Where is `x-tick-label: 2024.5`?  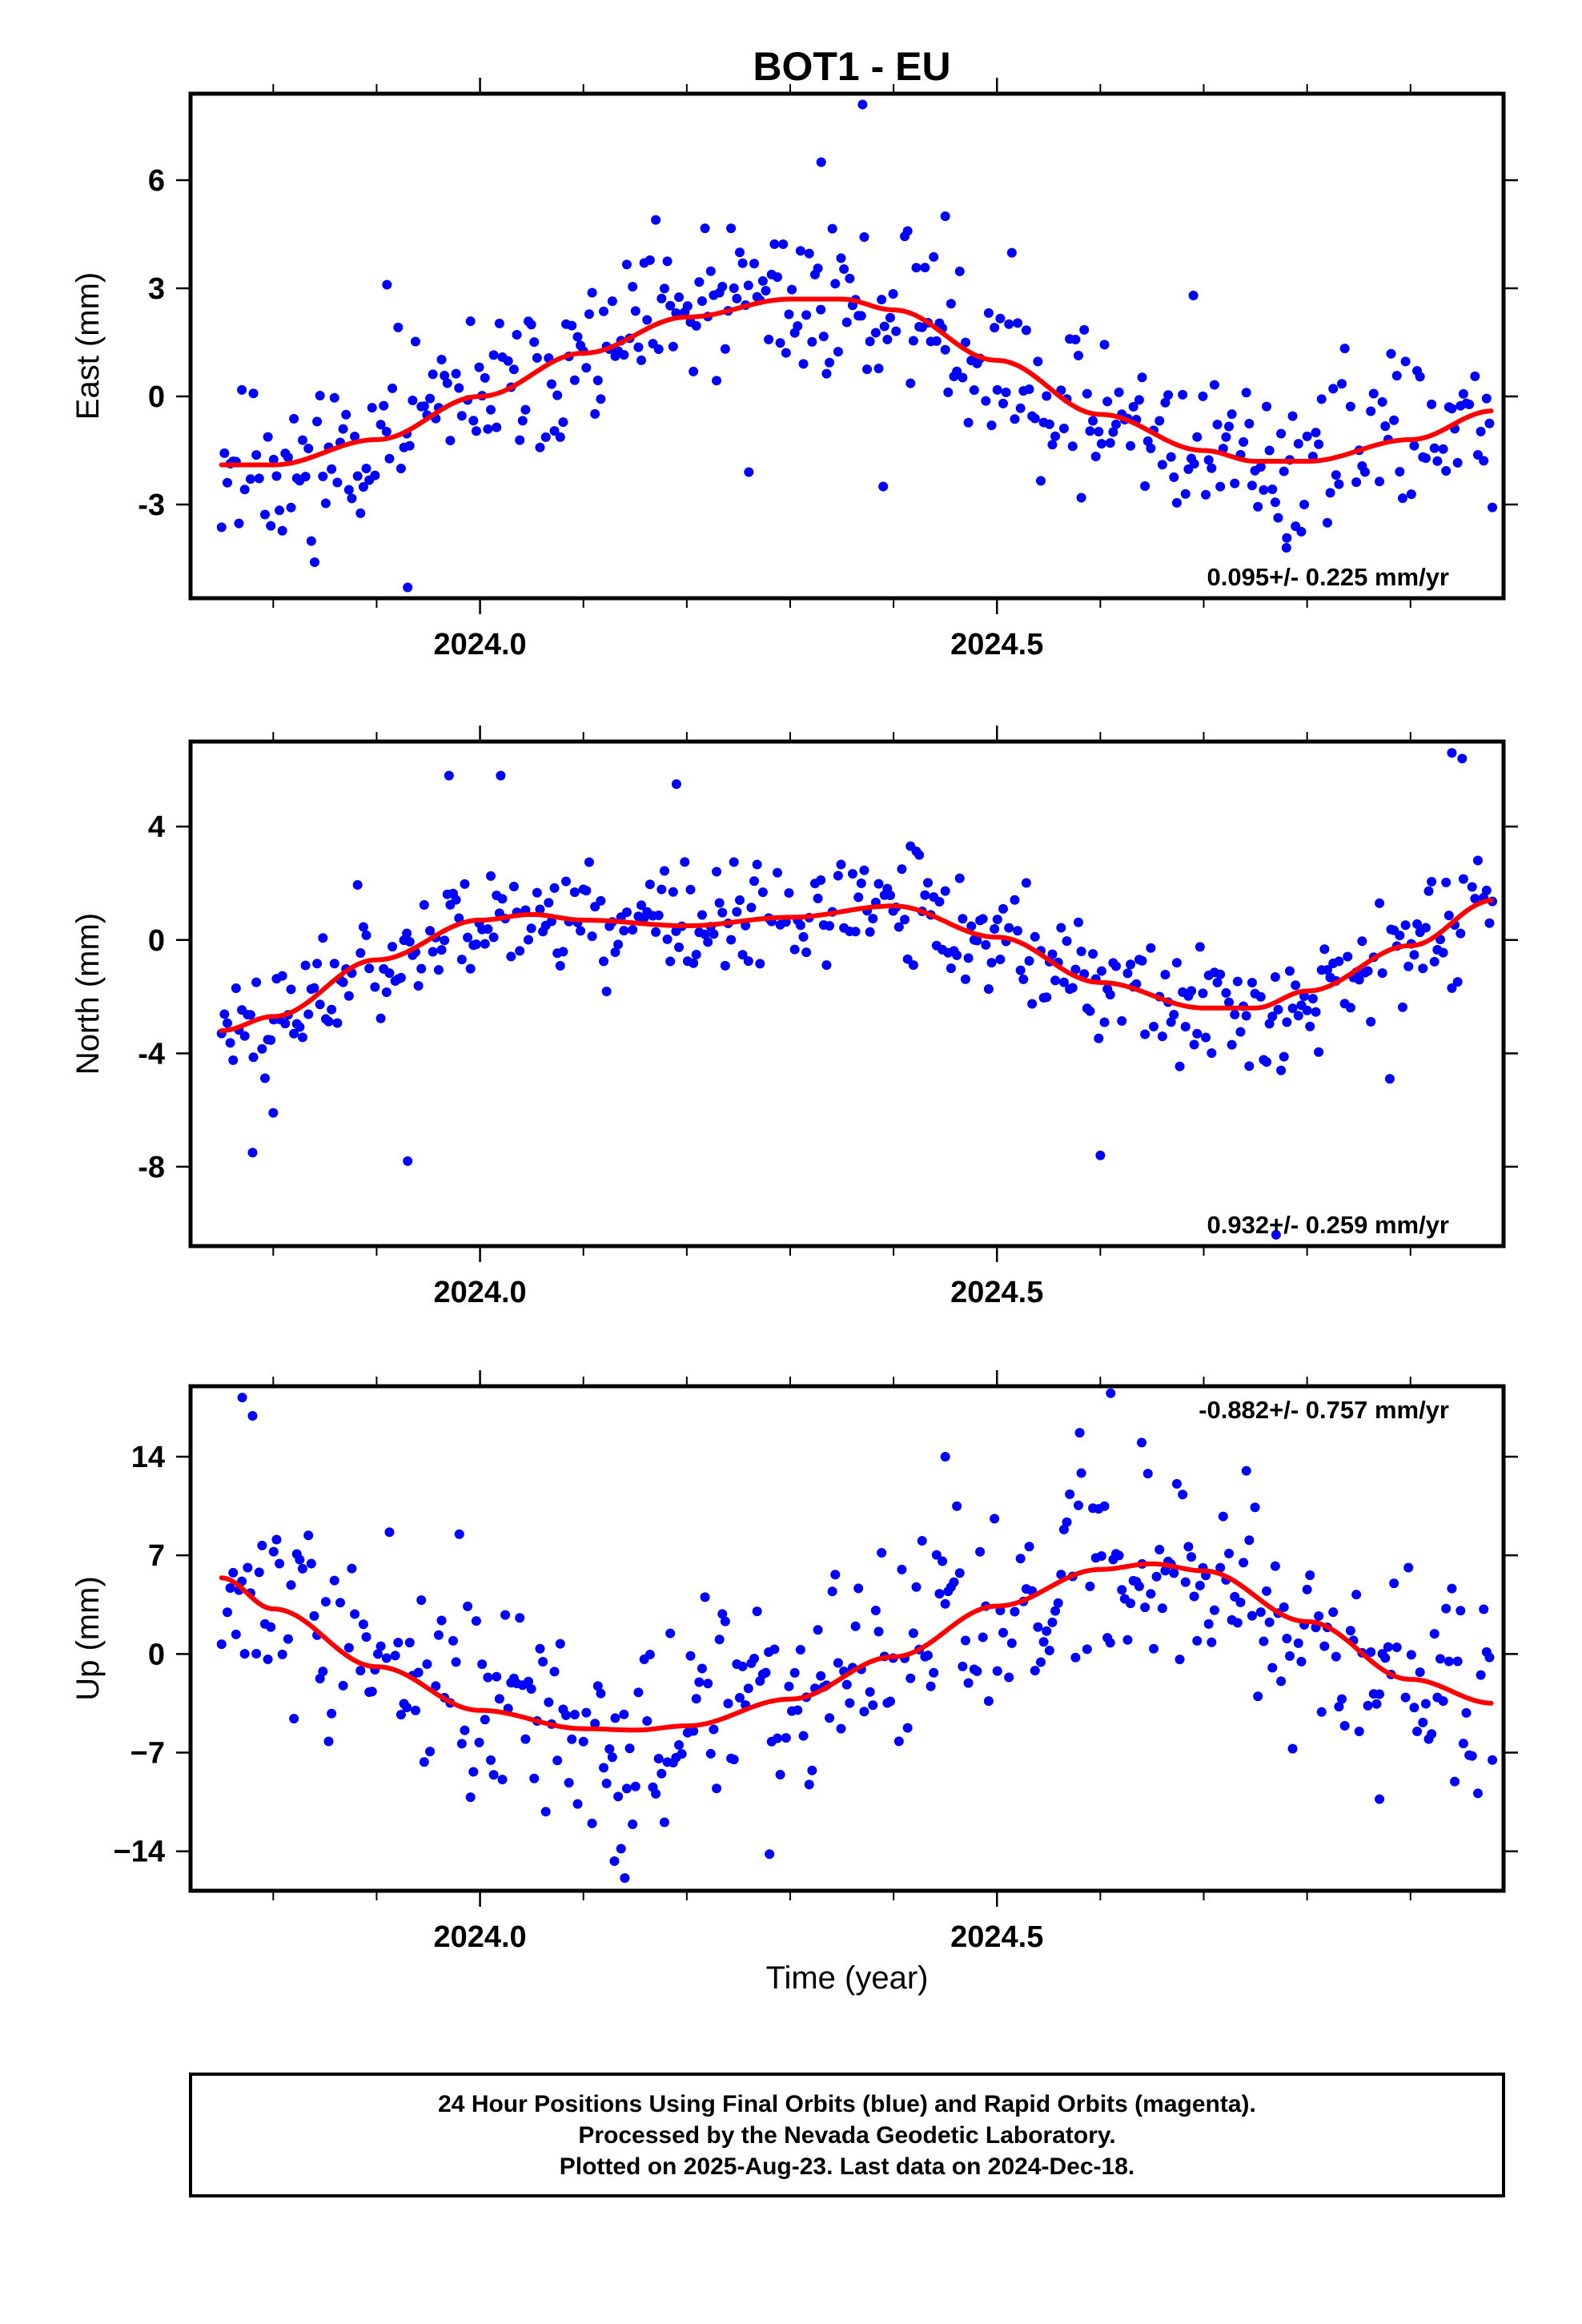 x-tick-label: 2024.5 is located at coordinates (996, 1937).